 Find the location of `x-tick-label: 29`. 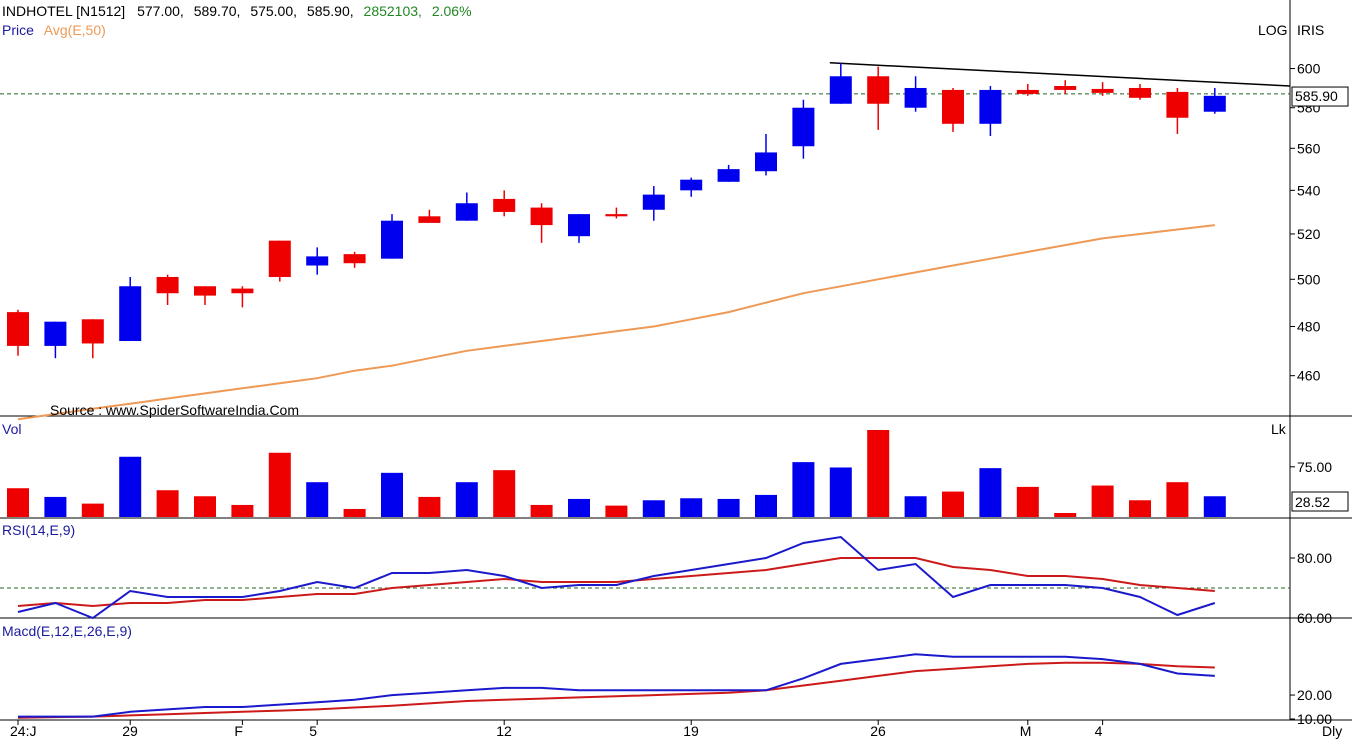

x-tick-label: 29 is located at coordinates (130, 731).